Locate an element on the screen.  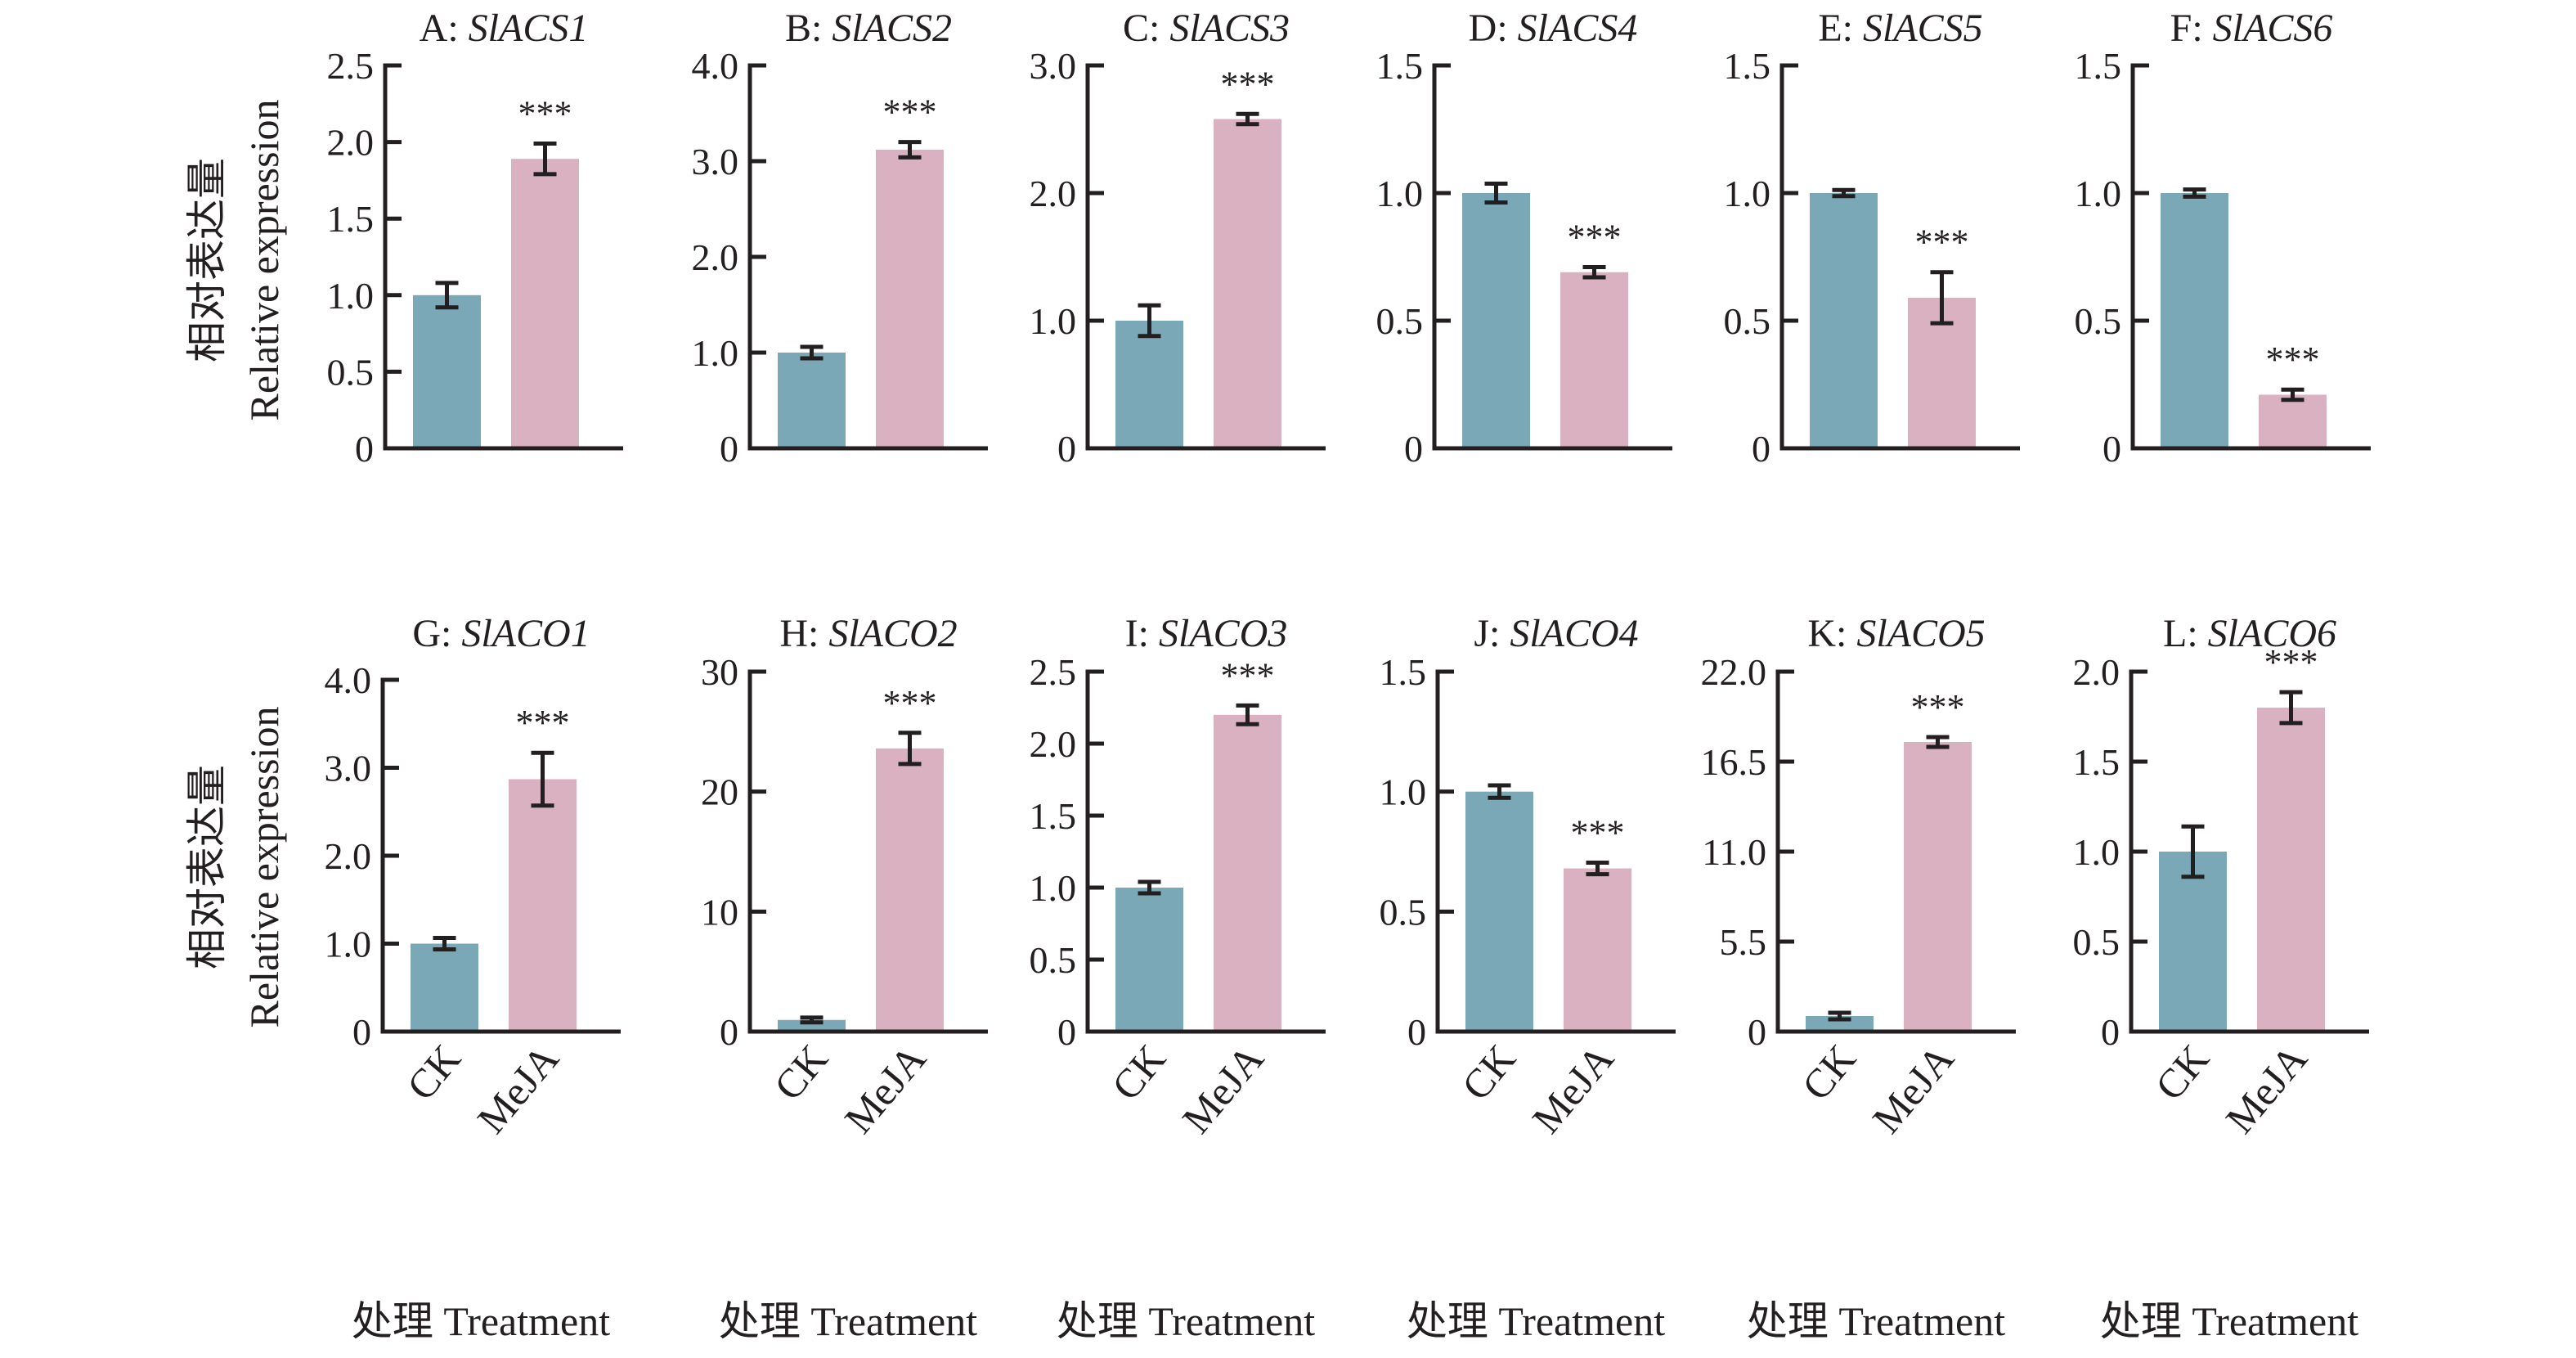
y-tick-label: 10 is located at coordinates (719, 912).